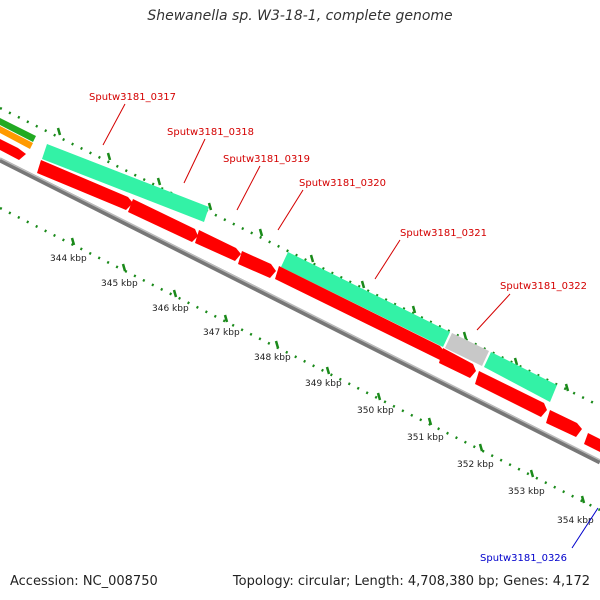 This screenshot has height=600, width=600. Describe the element at coordinates (119, 284) in the screenshot. I see `kbp-label: 345 kbp` at that location.